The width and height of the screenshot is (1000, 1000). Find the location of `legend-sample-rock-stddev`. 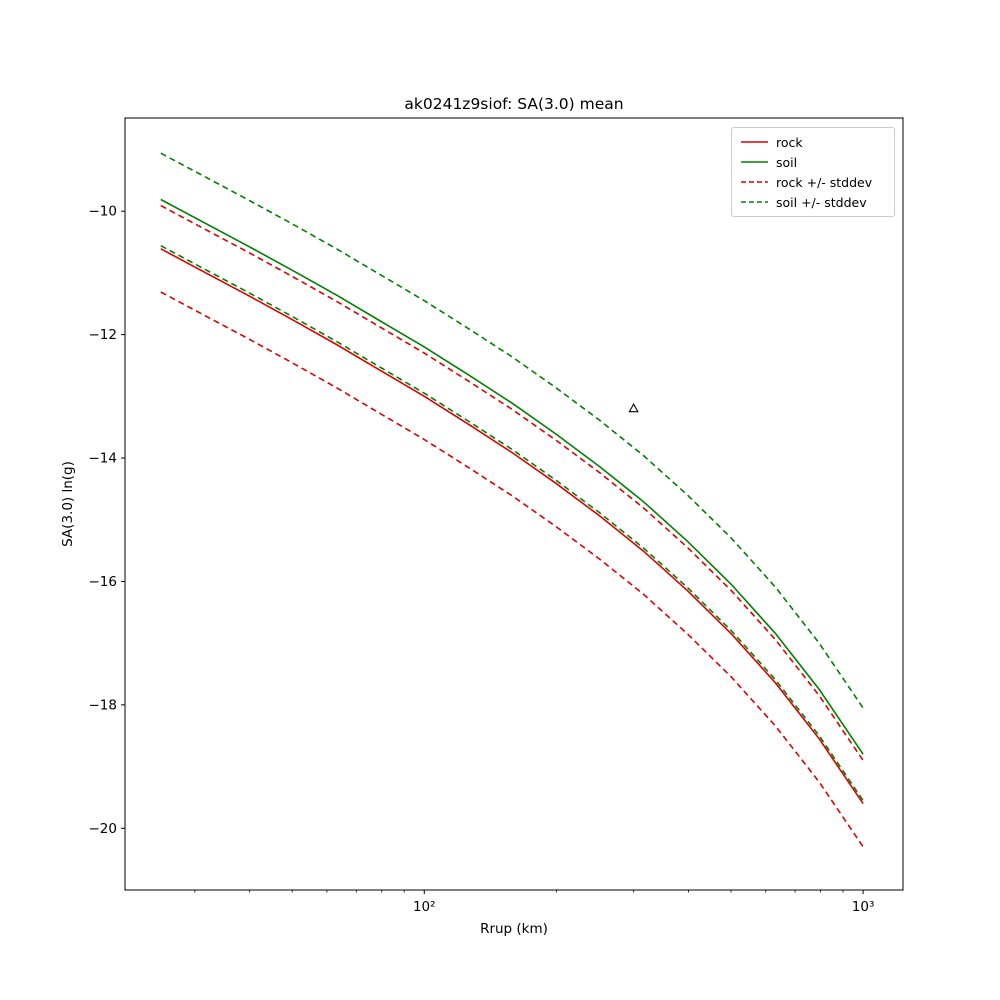

legend-sample-rock-stddev is located at coordinates (754, 182).